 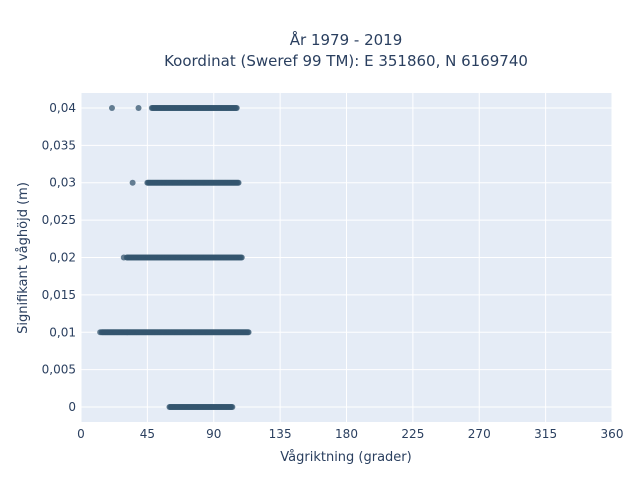 I want to click on y-tick-label: 0,04, so click(x=62, y=108).